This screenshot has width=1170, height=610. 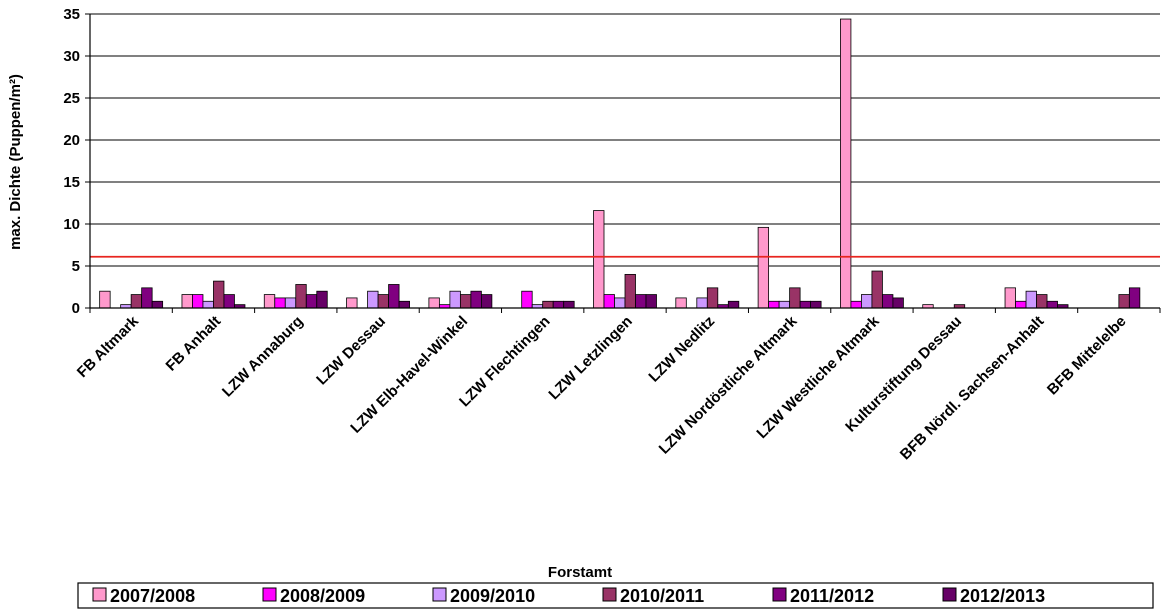 I want to click on y-axis-title: max. Dichte (Puppen/m²), so click(x=15, y=162).